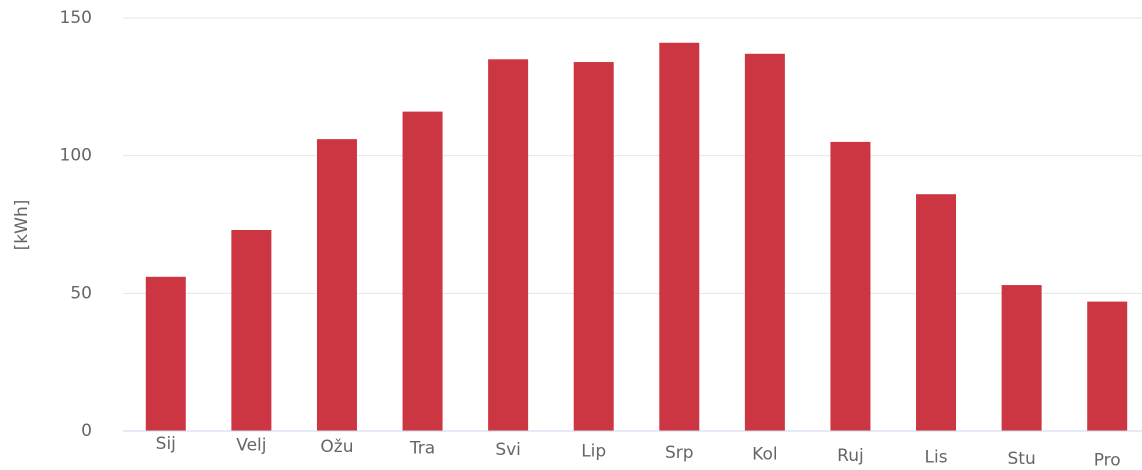 The image size is (1142, 470). Describe the element at coordinates (764, 455) in the screenshot. I see `x-tick-label: Kol` at that location.